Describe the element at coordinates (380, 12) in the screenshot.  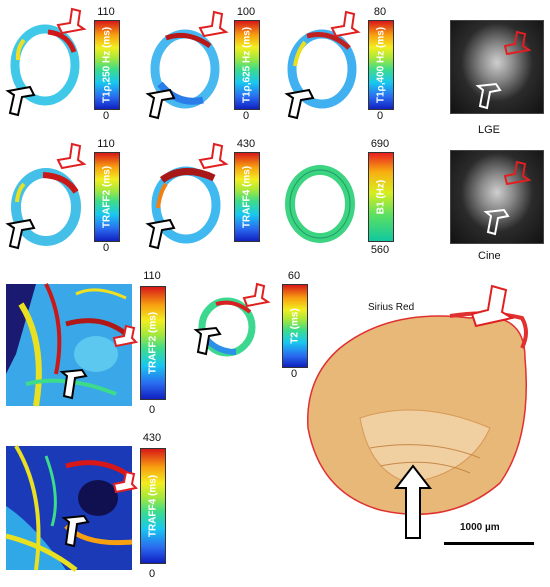
I see `colorbar-max: 80` at that location.